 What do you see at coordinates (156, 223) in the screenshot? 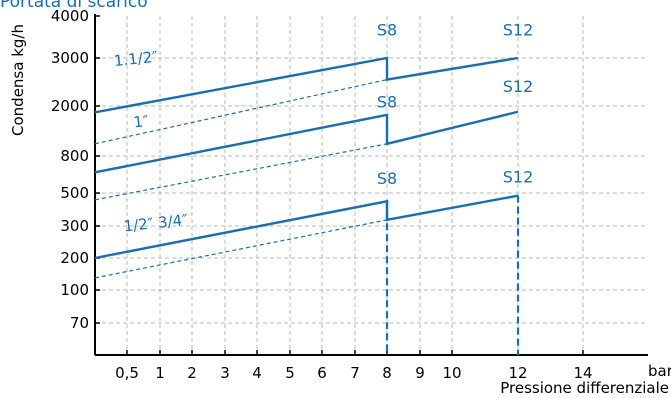
I see `series-name-label: 1/2″ 3/4″` at bounding box center [156, 223].